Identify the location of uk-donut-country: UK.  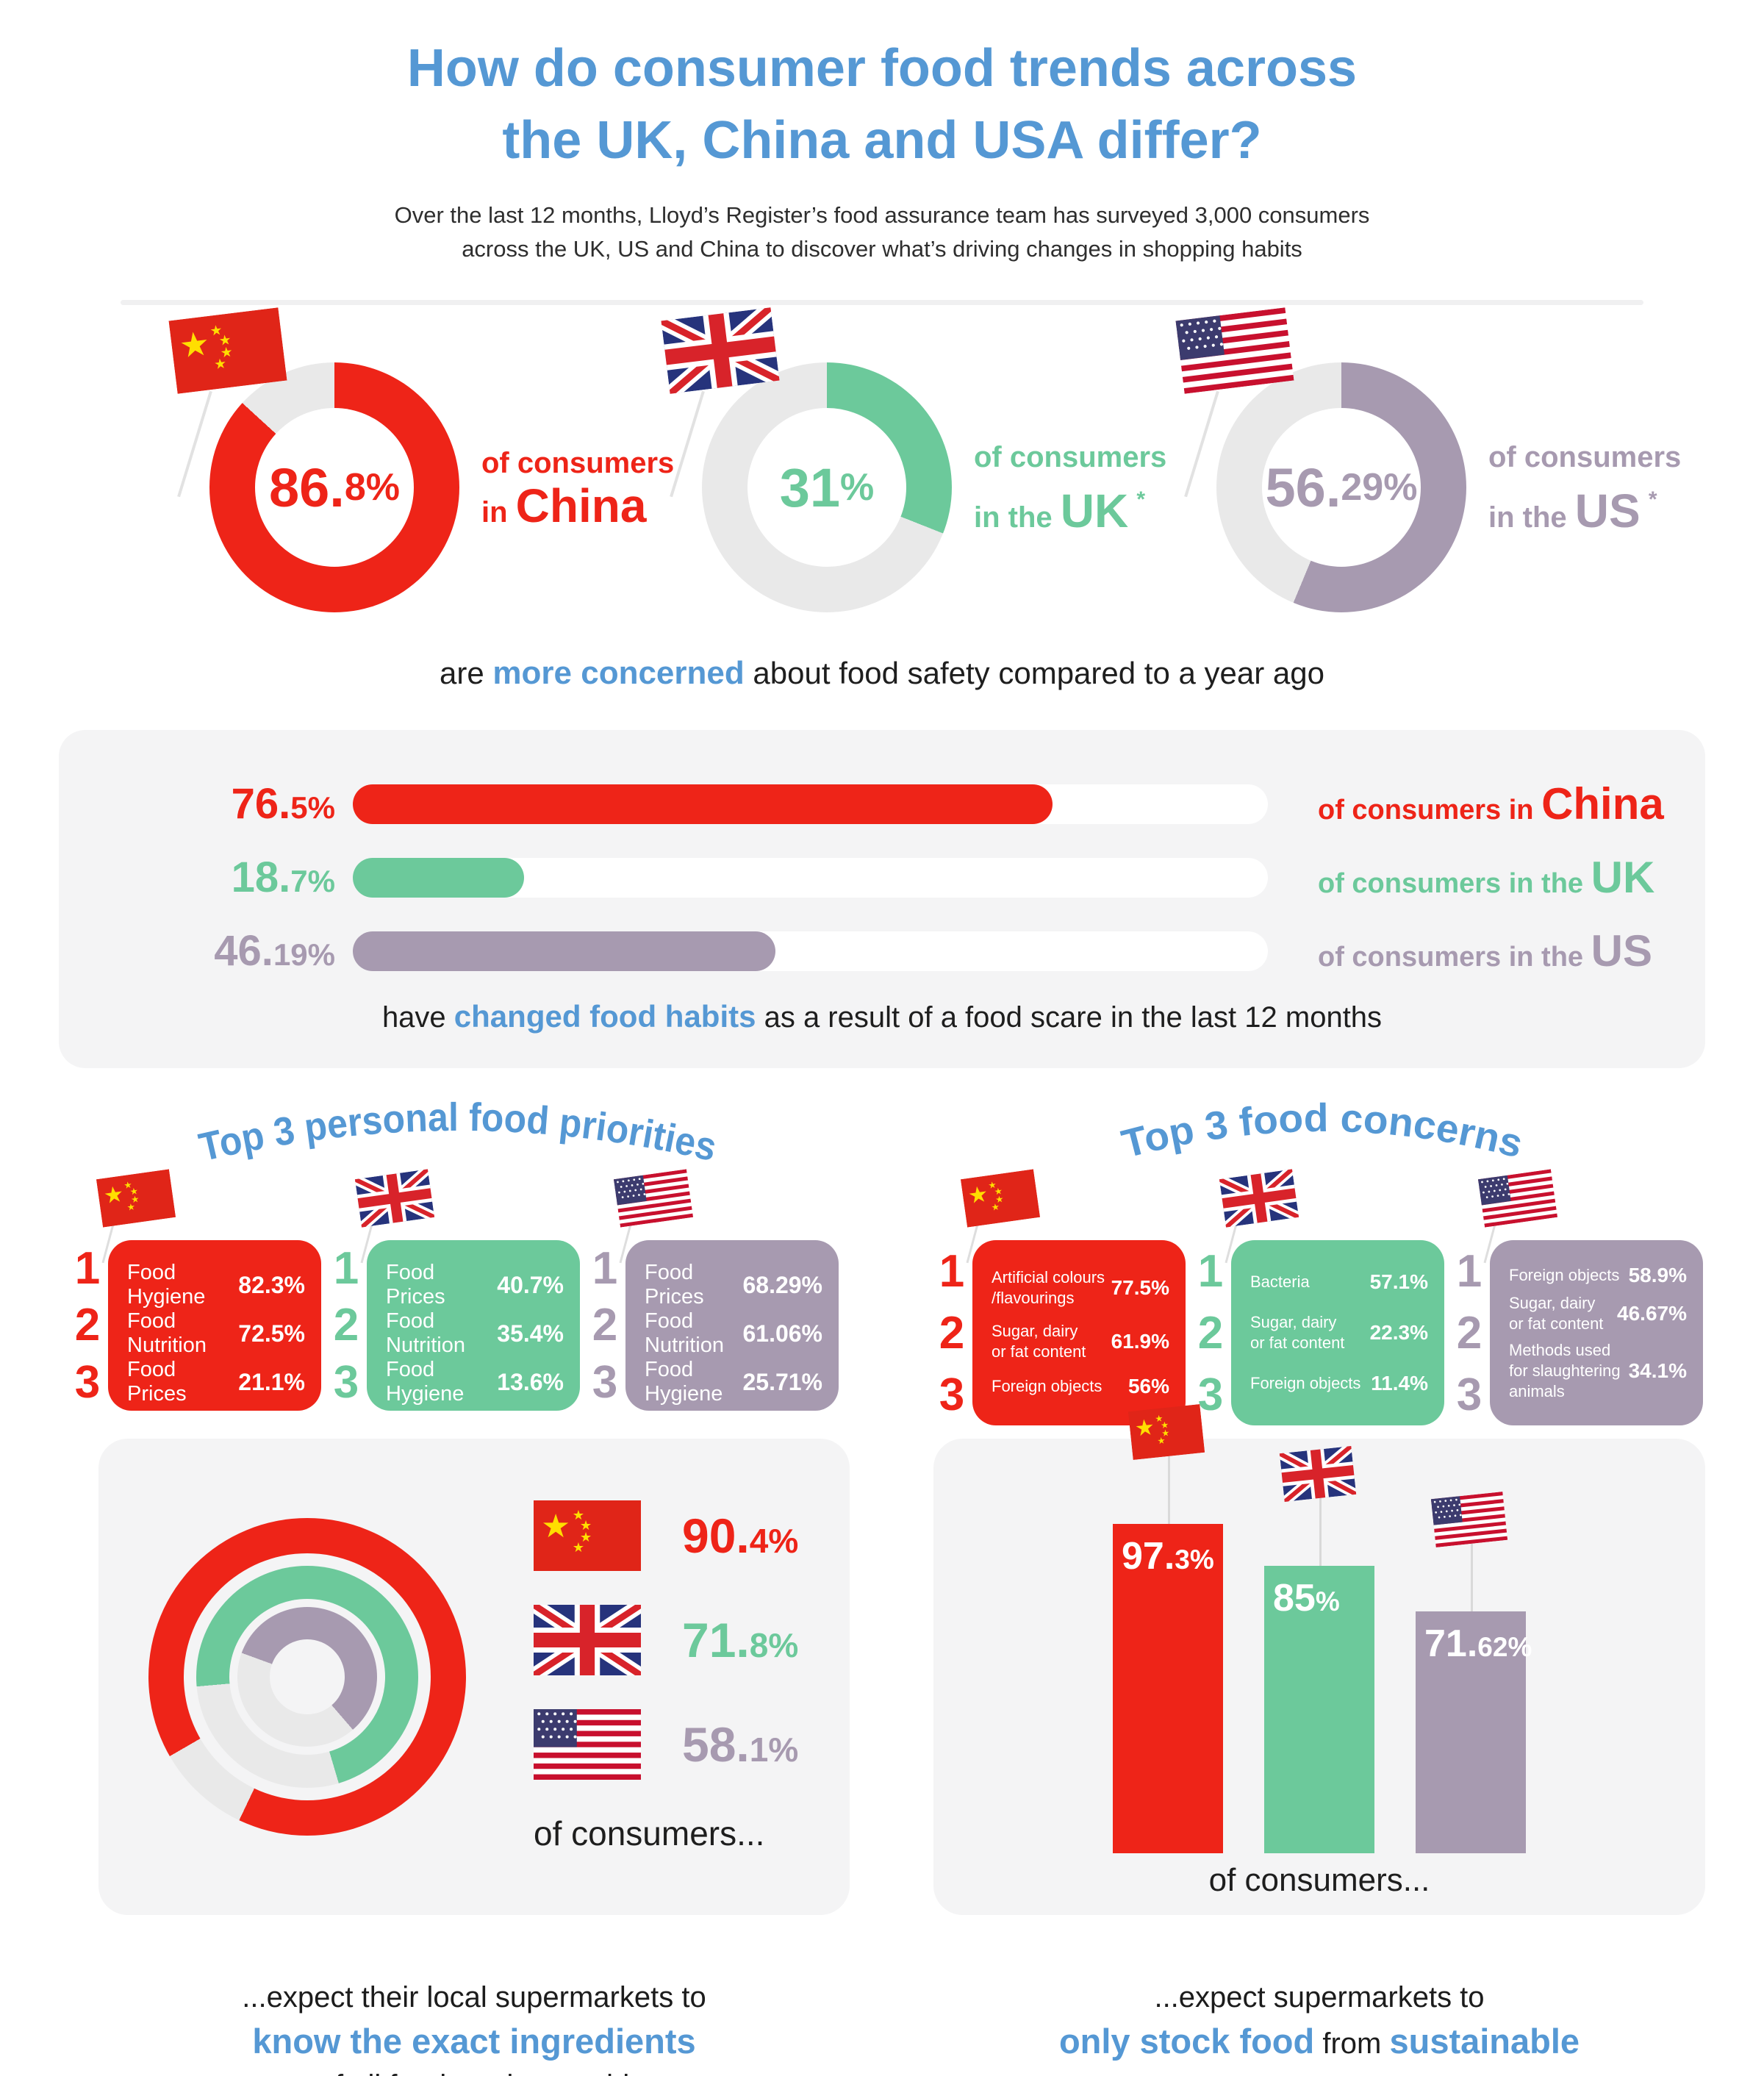
(1094, 511).